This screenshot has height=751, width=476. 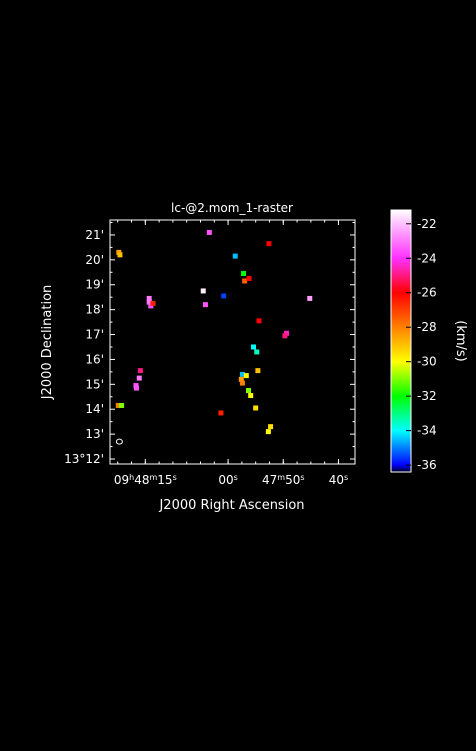 What do you see at coordinates (145, 480) in the screenshot?
I see `x-tick-label: 09h48m15s` at bounding box center [145, 480].